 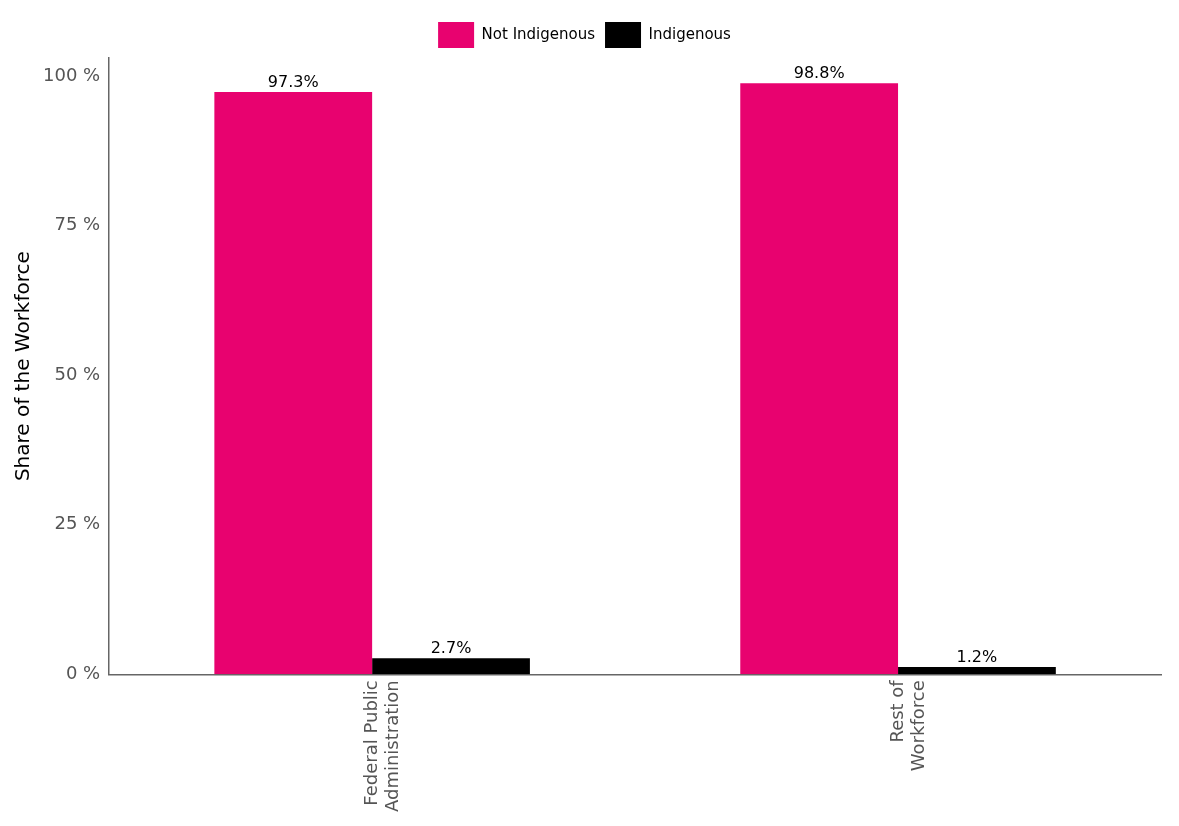 What do you see at coordinates (977, 657) in the screenshot?
I see `data-label: 1.2%` at bounding box center [977, 657].